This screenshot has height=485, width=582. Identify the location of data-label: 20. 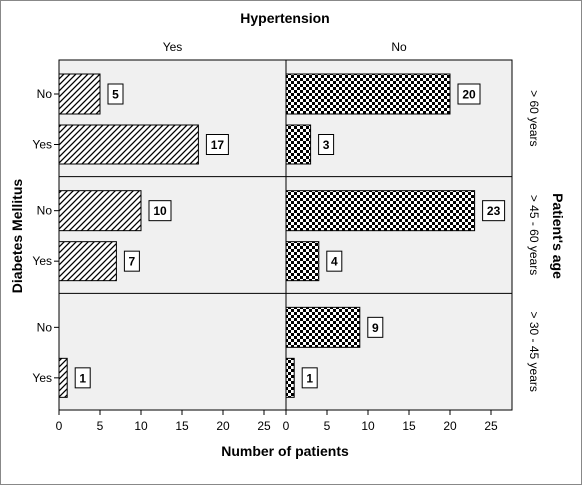
(469, 95).